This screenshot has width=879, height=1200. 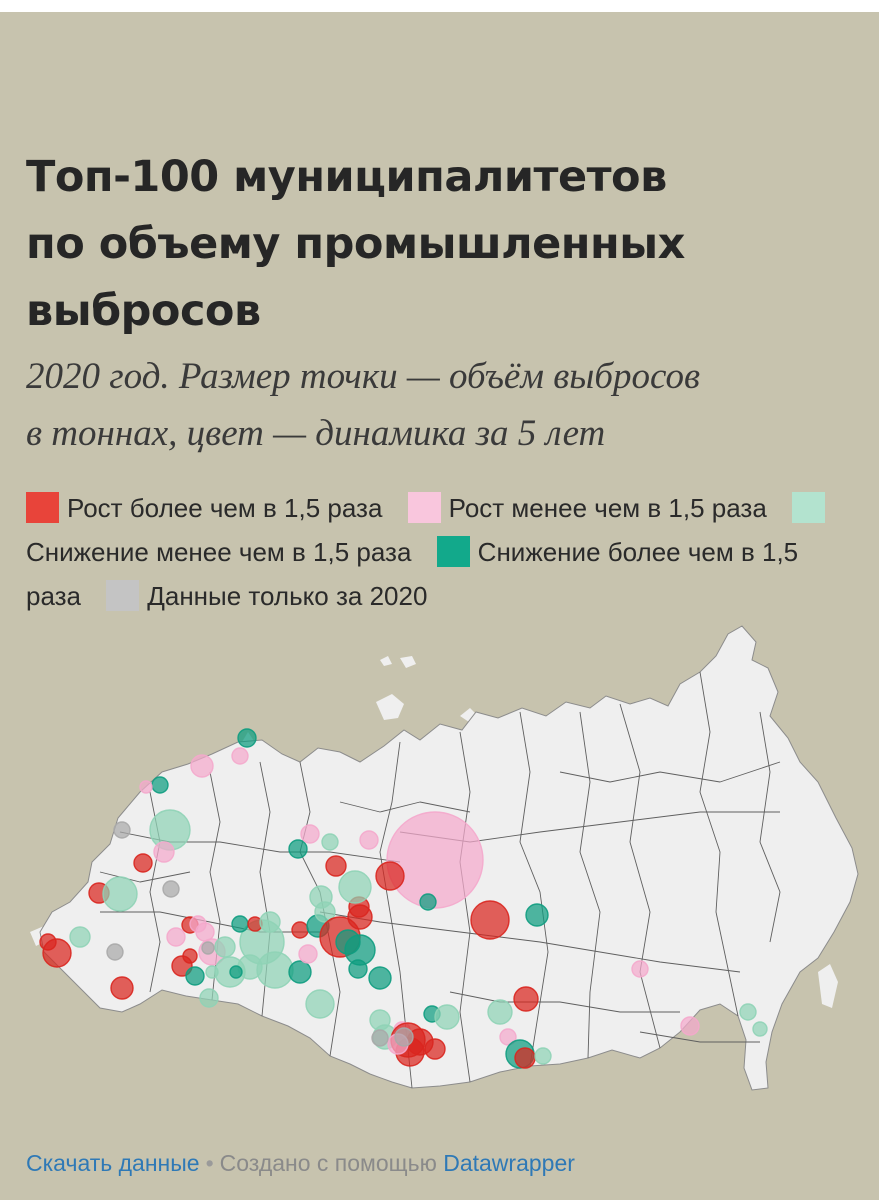 What do you see at coordinates (287, 596) in the screenshot?
I see `legend-label: Данные только за 2020` at bounding box center [287, 596].